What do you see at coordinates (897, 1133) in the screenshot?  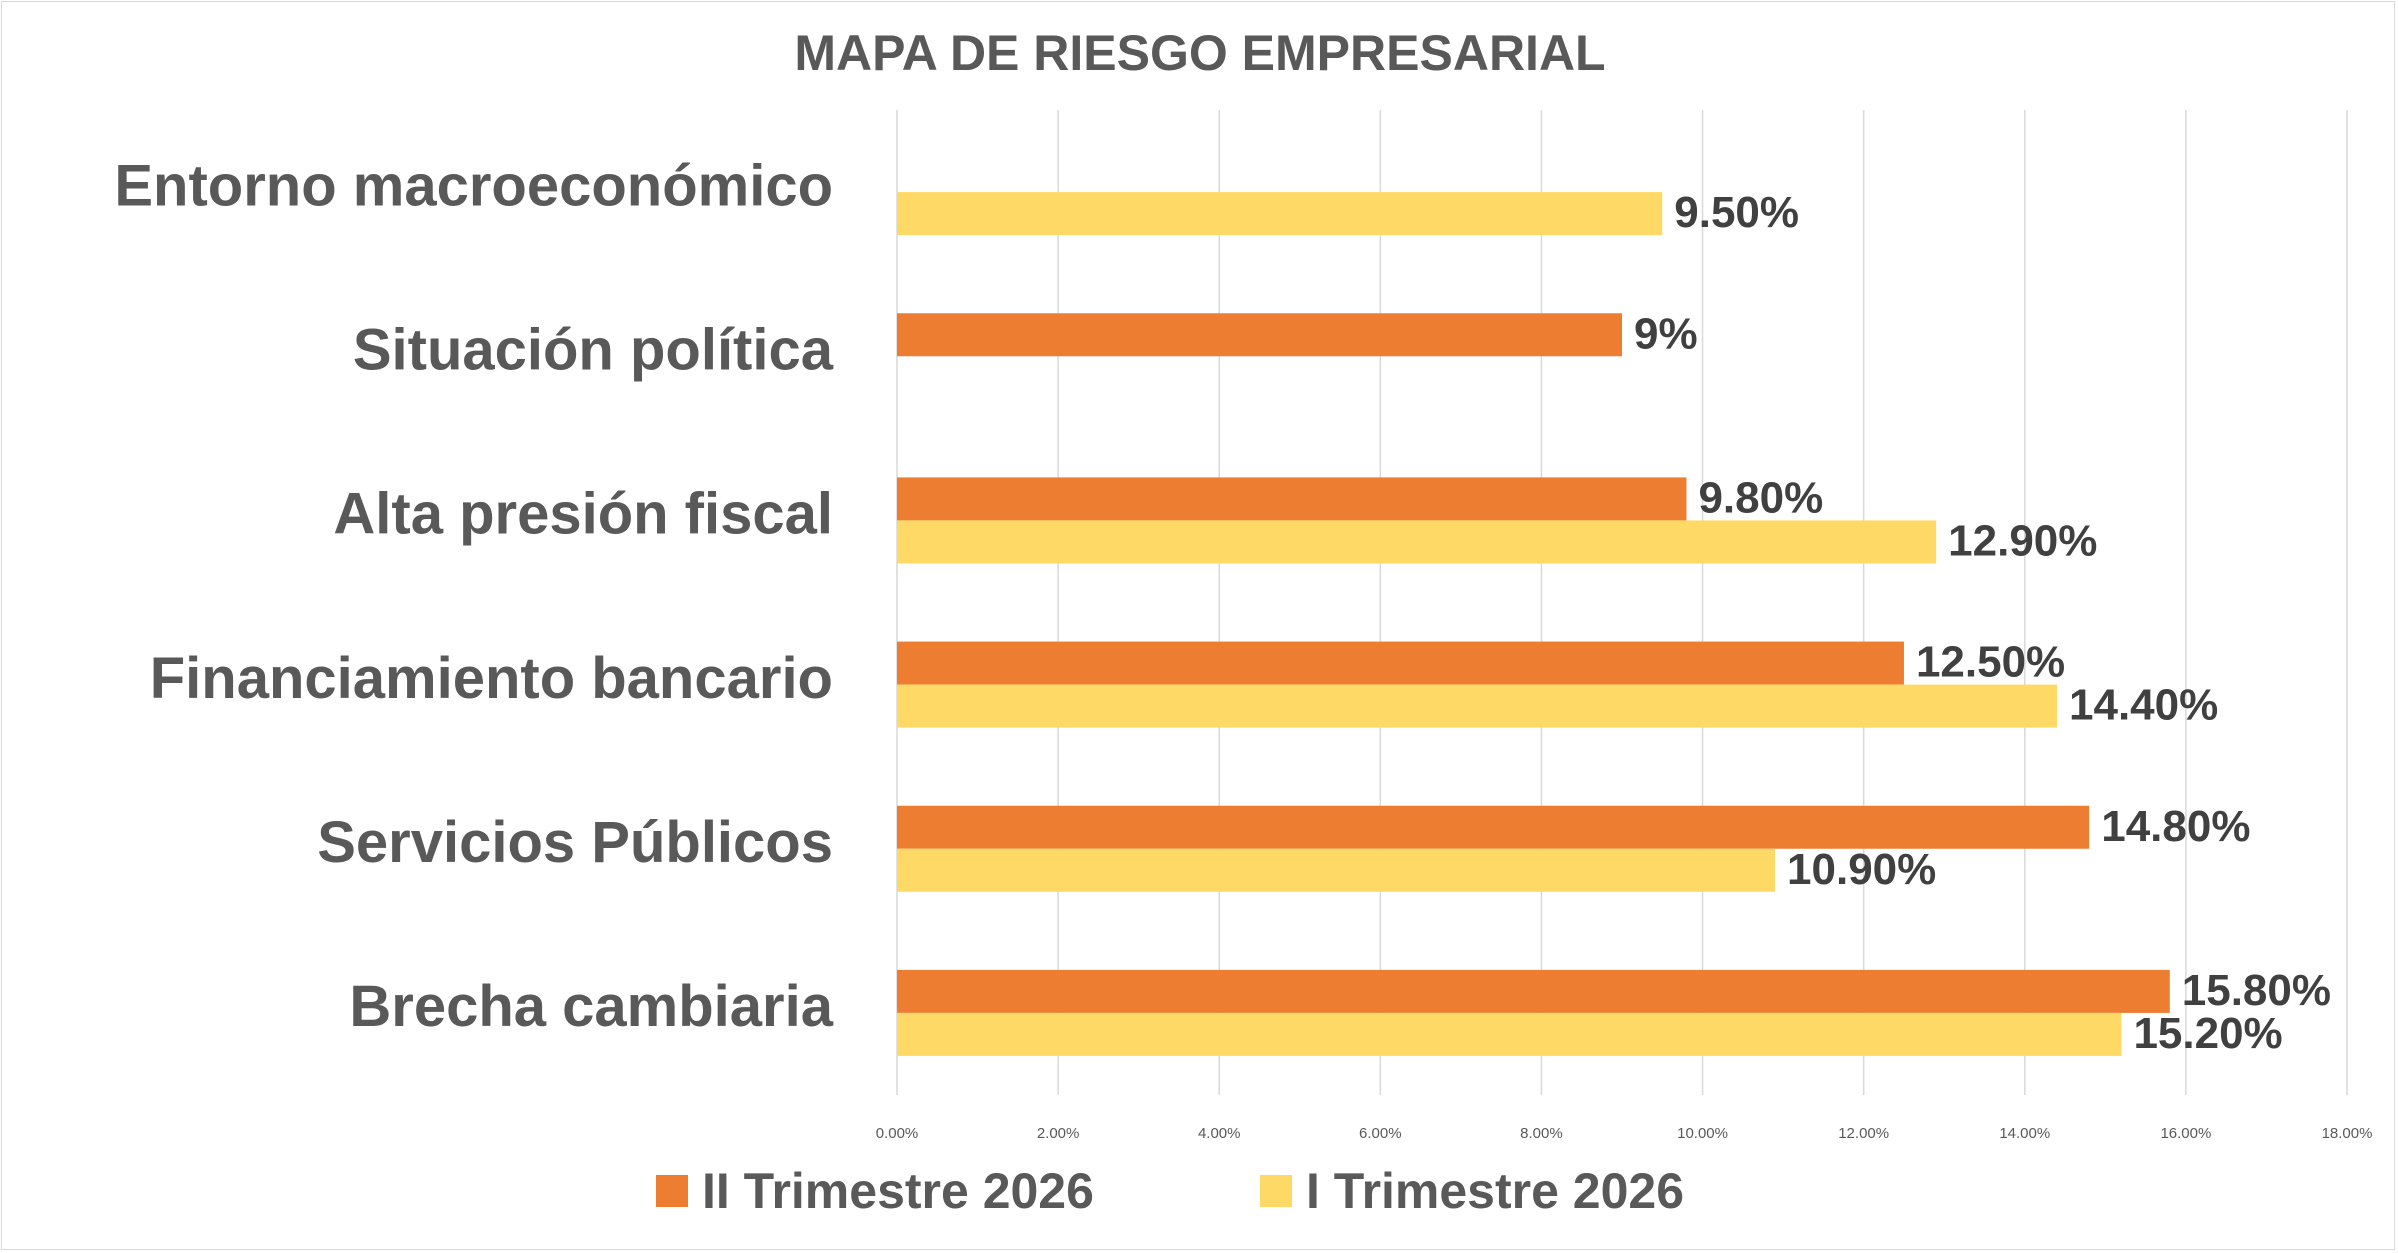 I see `x-tick-label: 0.00%` at bounding box center [897, 1133].